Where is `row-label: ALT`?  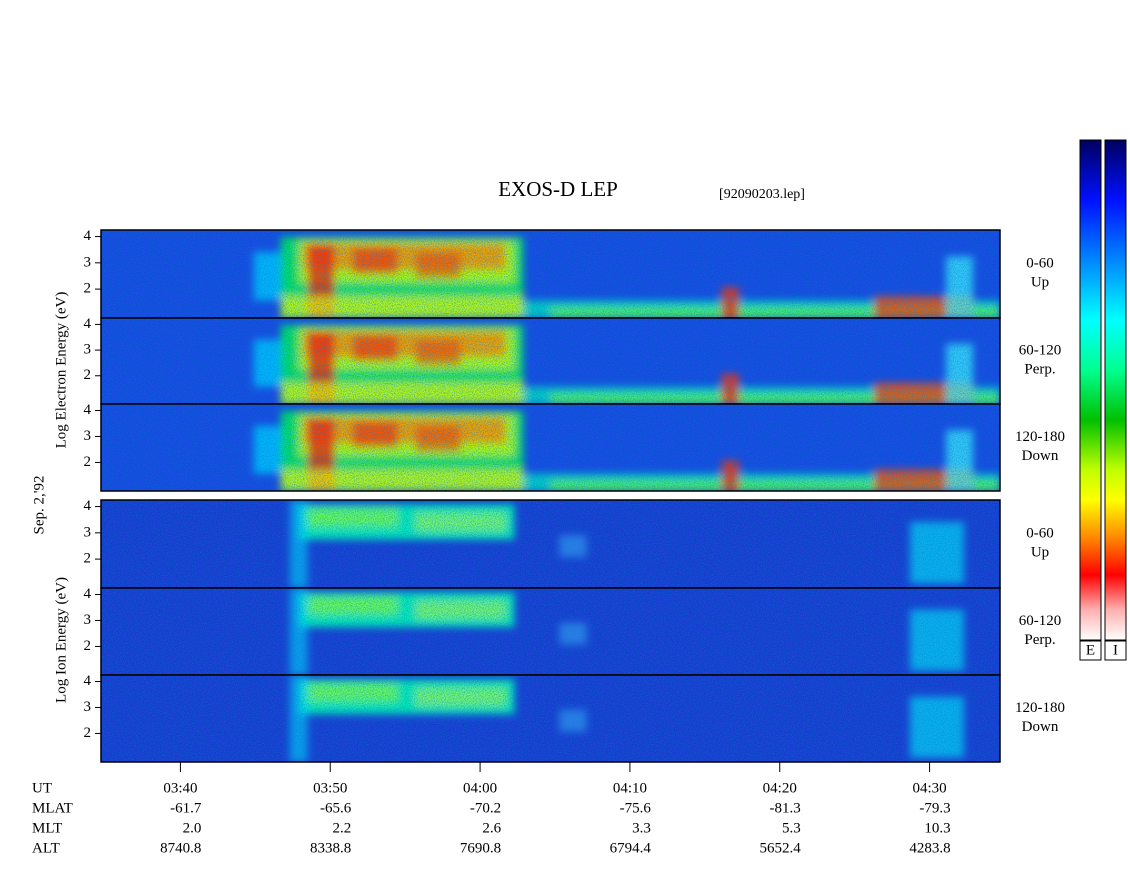
row-label: ALT is located at coordinates (46, 848).